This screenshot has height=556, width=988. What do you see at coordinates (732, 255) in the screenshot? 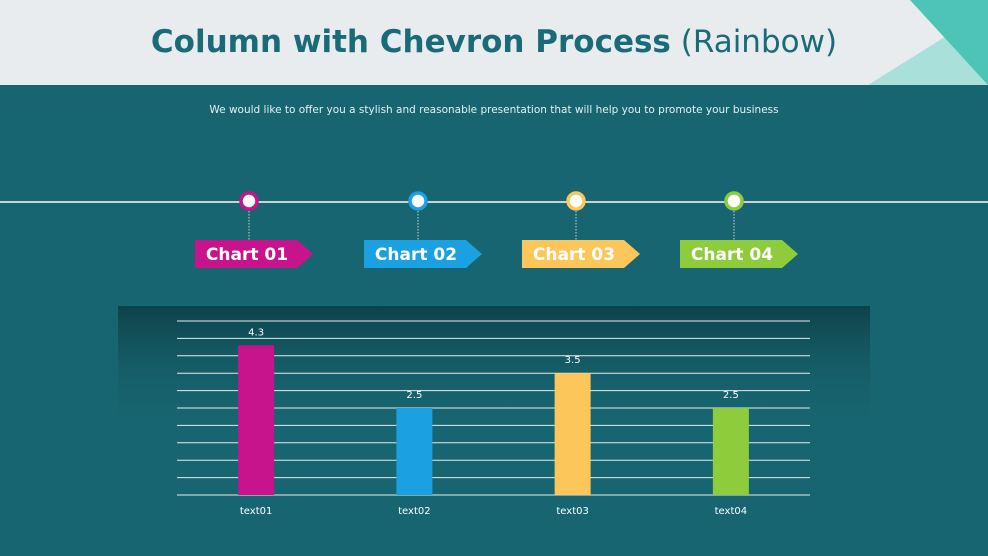
I see `chevron-label: Chart 04` at bounding box center [732, 255].